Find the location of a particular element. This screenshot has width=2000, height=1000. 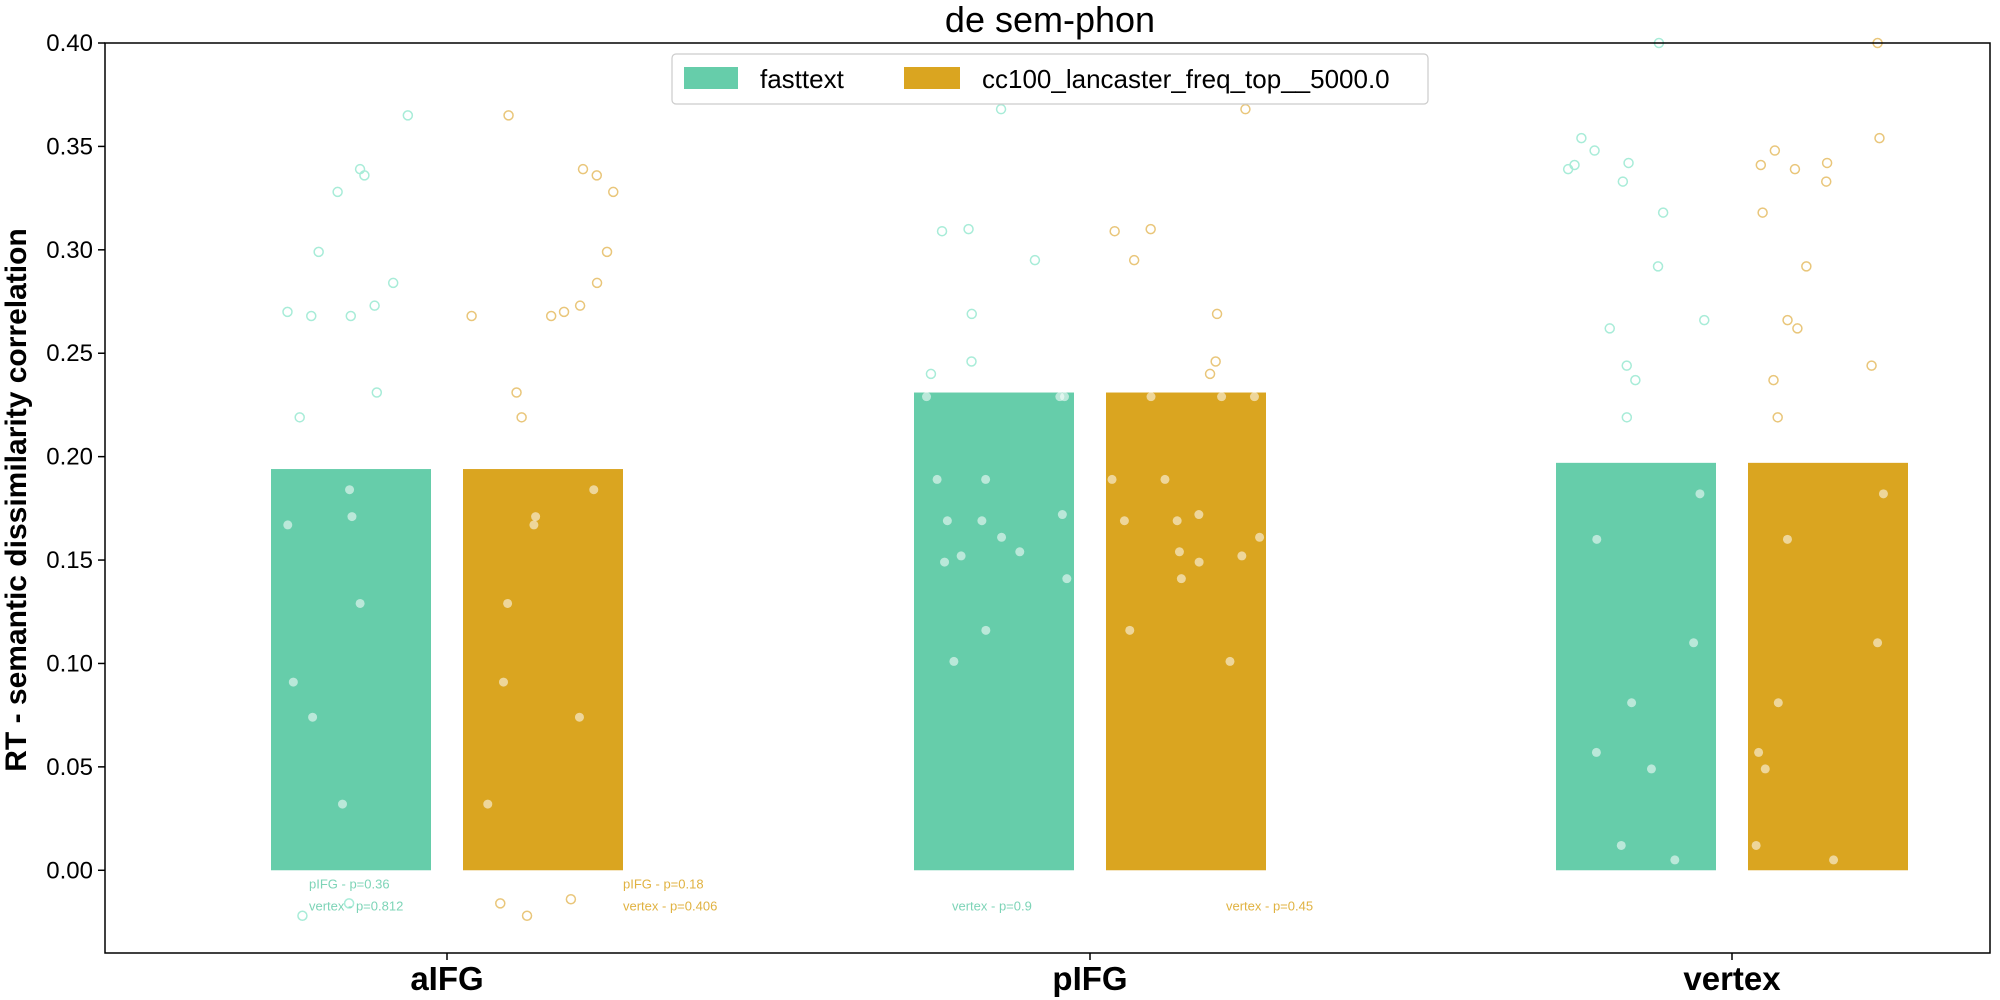

y-tick-label: 0.15 is located at coordinates (69, 560).